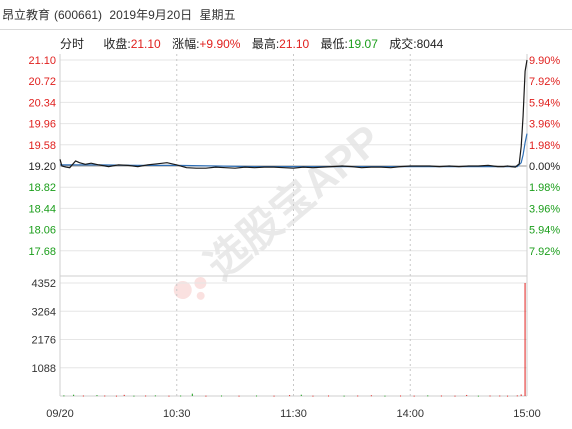 Image resolution: width=572 pixels, height=429 pixels. Describe the element at coordinates (78, 15) in the screenshot. I see `stock-code: (600661)` at that location.